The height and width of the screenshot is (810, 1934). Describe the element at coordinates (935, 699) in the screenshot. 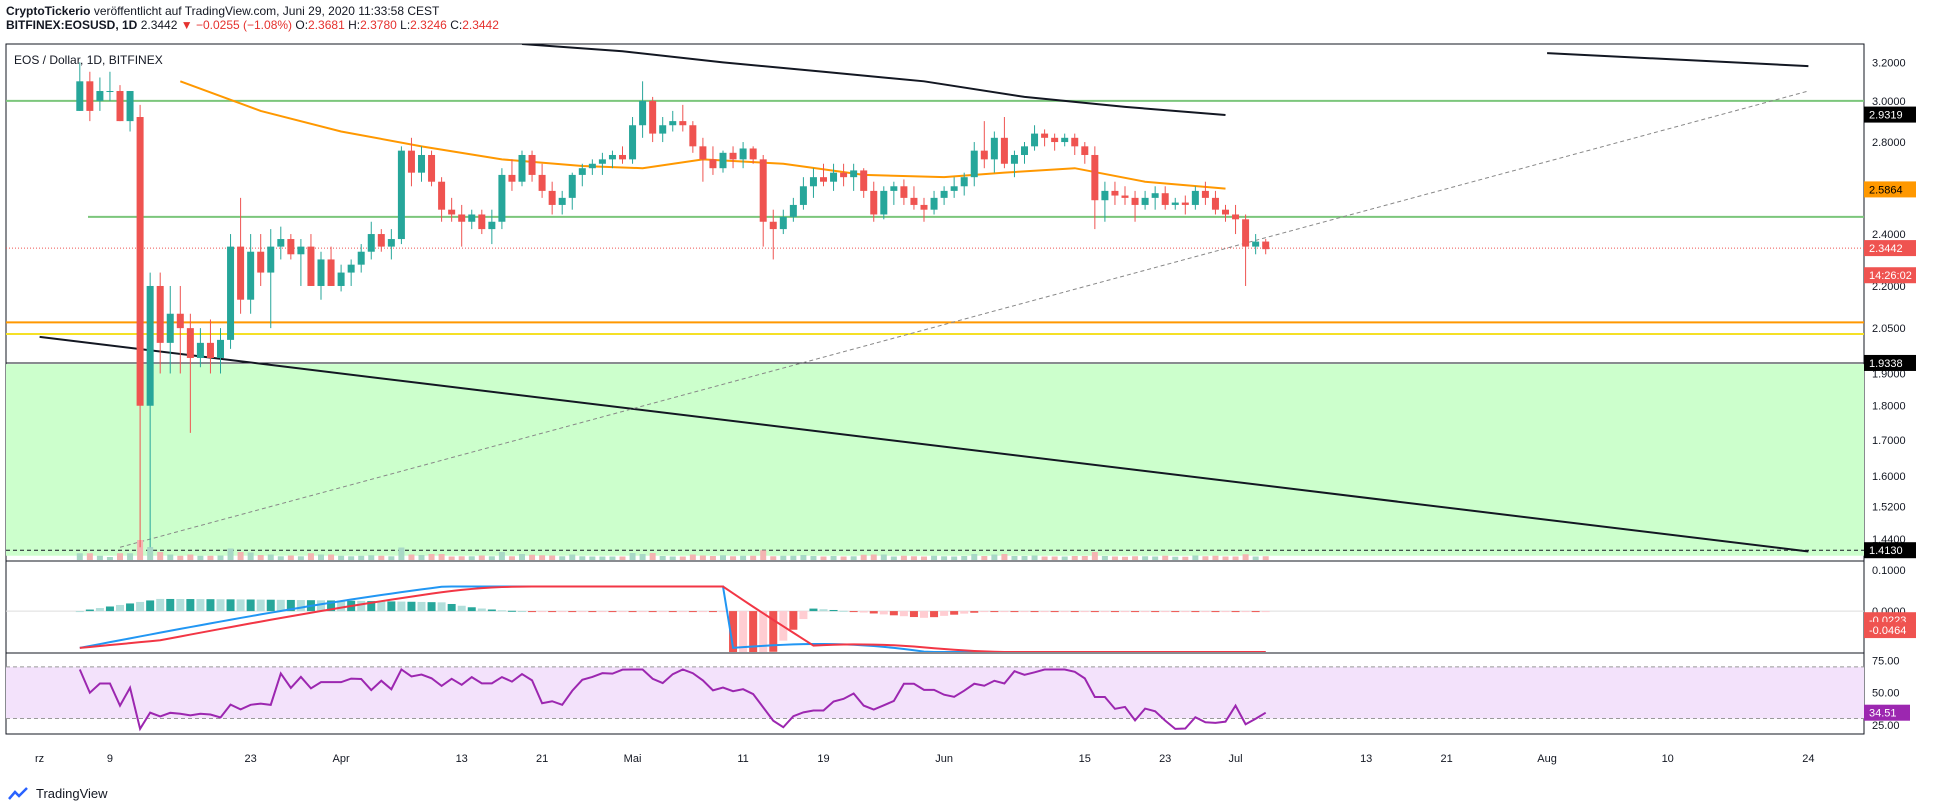

I see `rsi-pane` at that location.